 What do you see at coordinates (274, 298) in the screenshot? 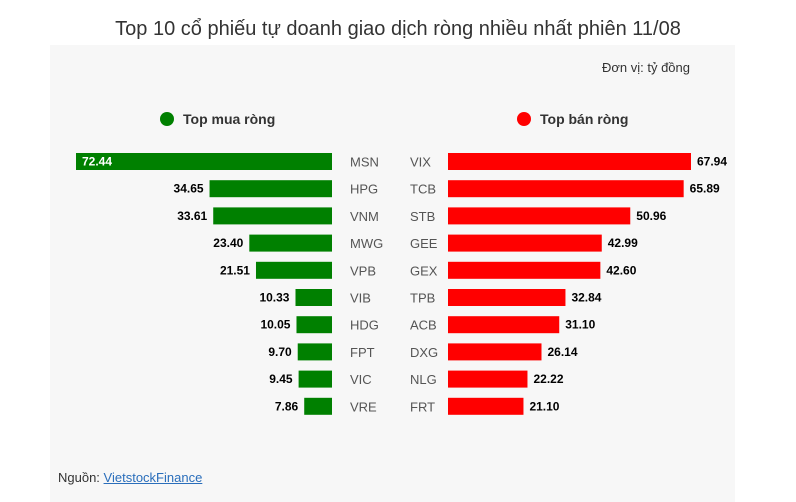
I see `buy-value-label: 10.33` at bounding box center [274, 298].